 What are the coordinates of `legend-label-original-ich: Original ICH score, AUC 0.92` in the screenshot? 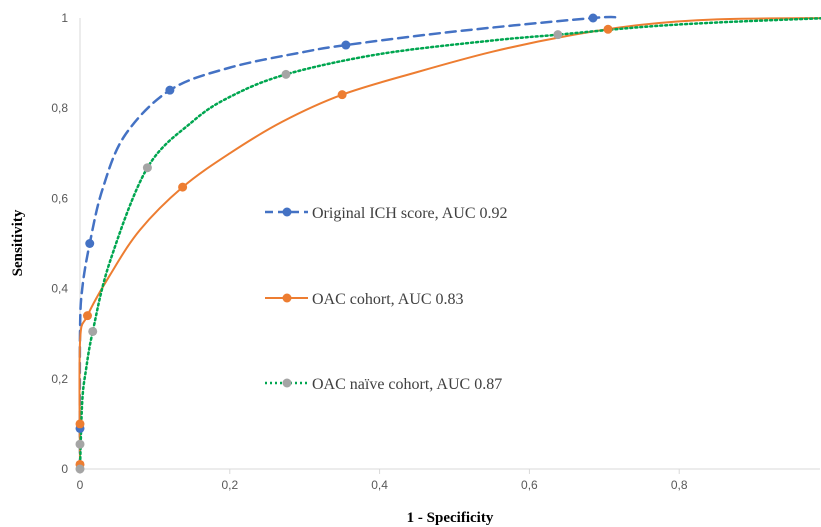 It's located at (410, 213).